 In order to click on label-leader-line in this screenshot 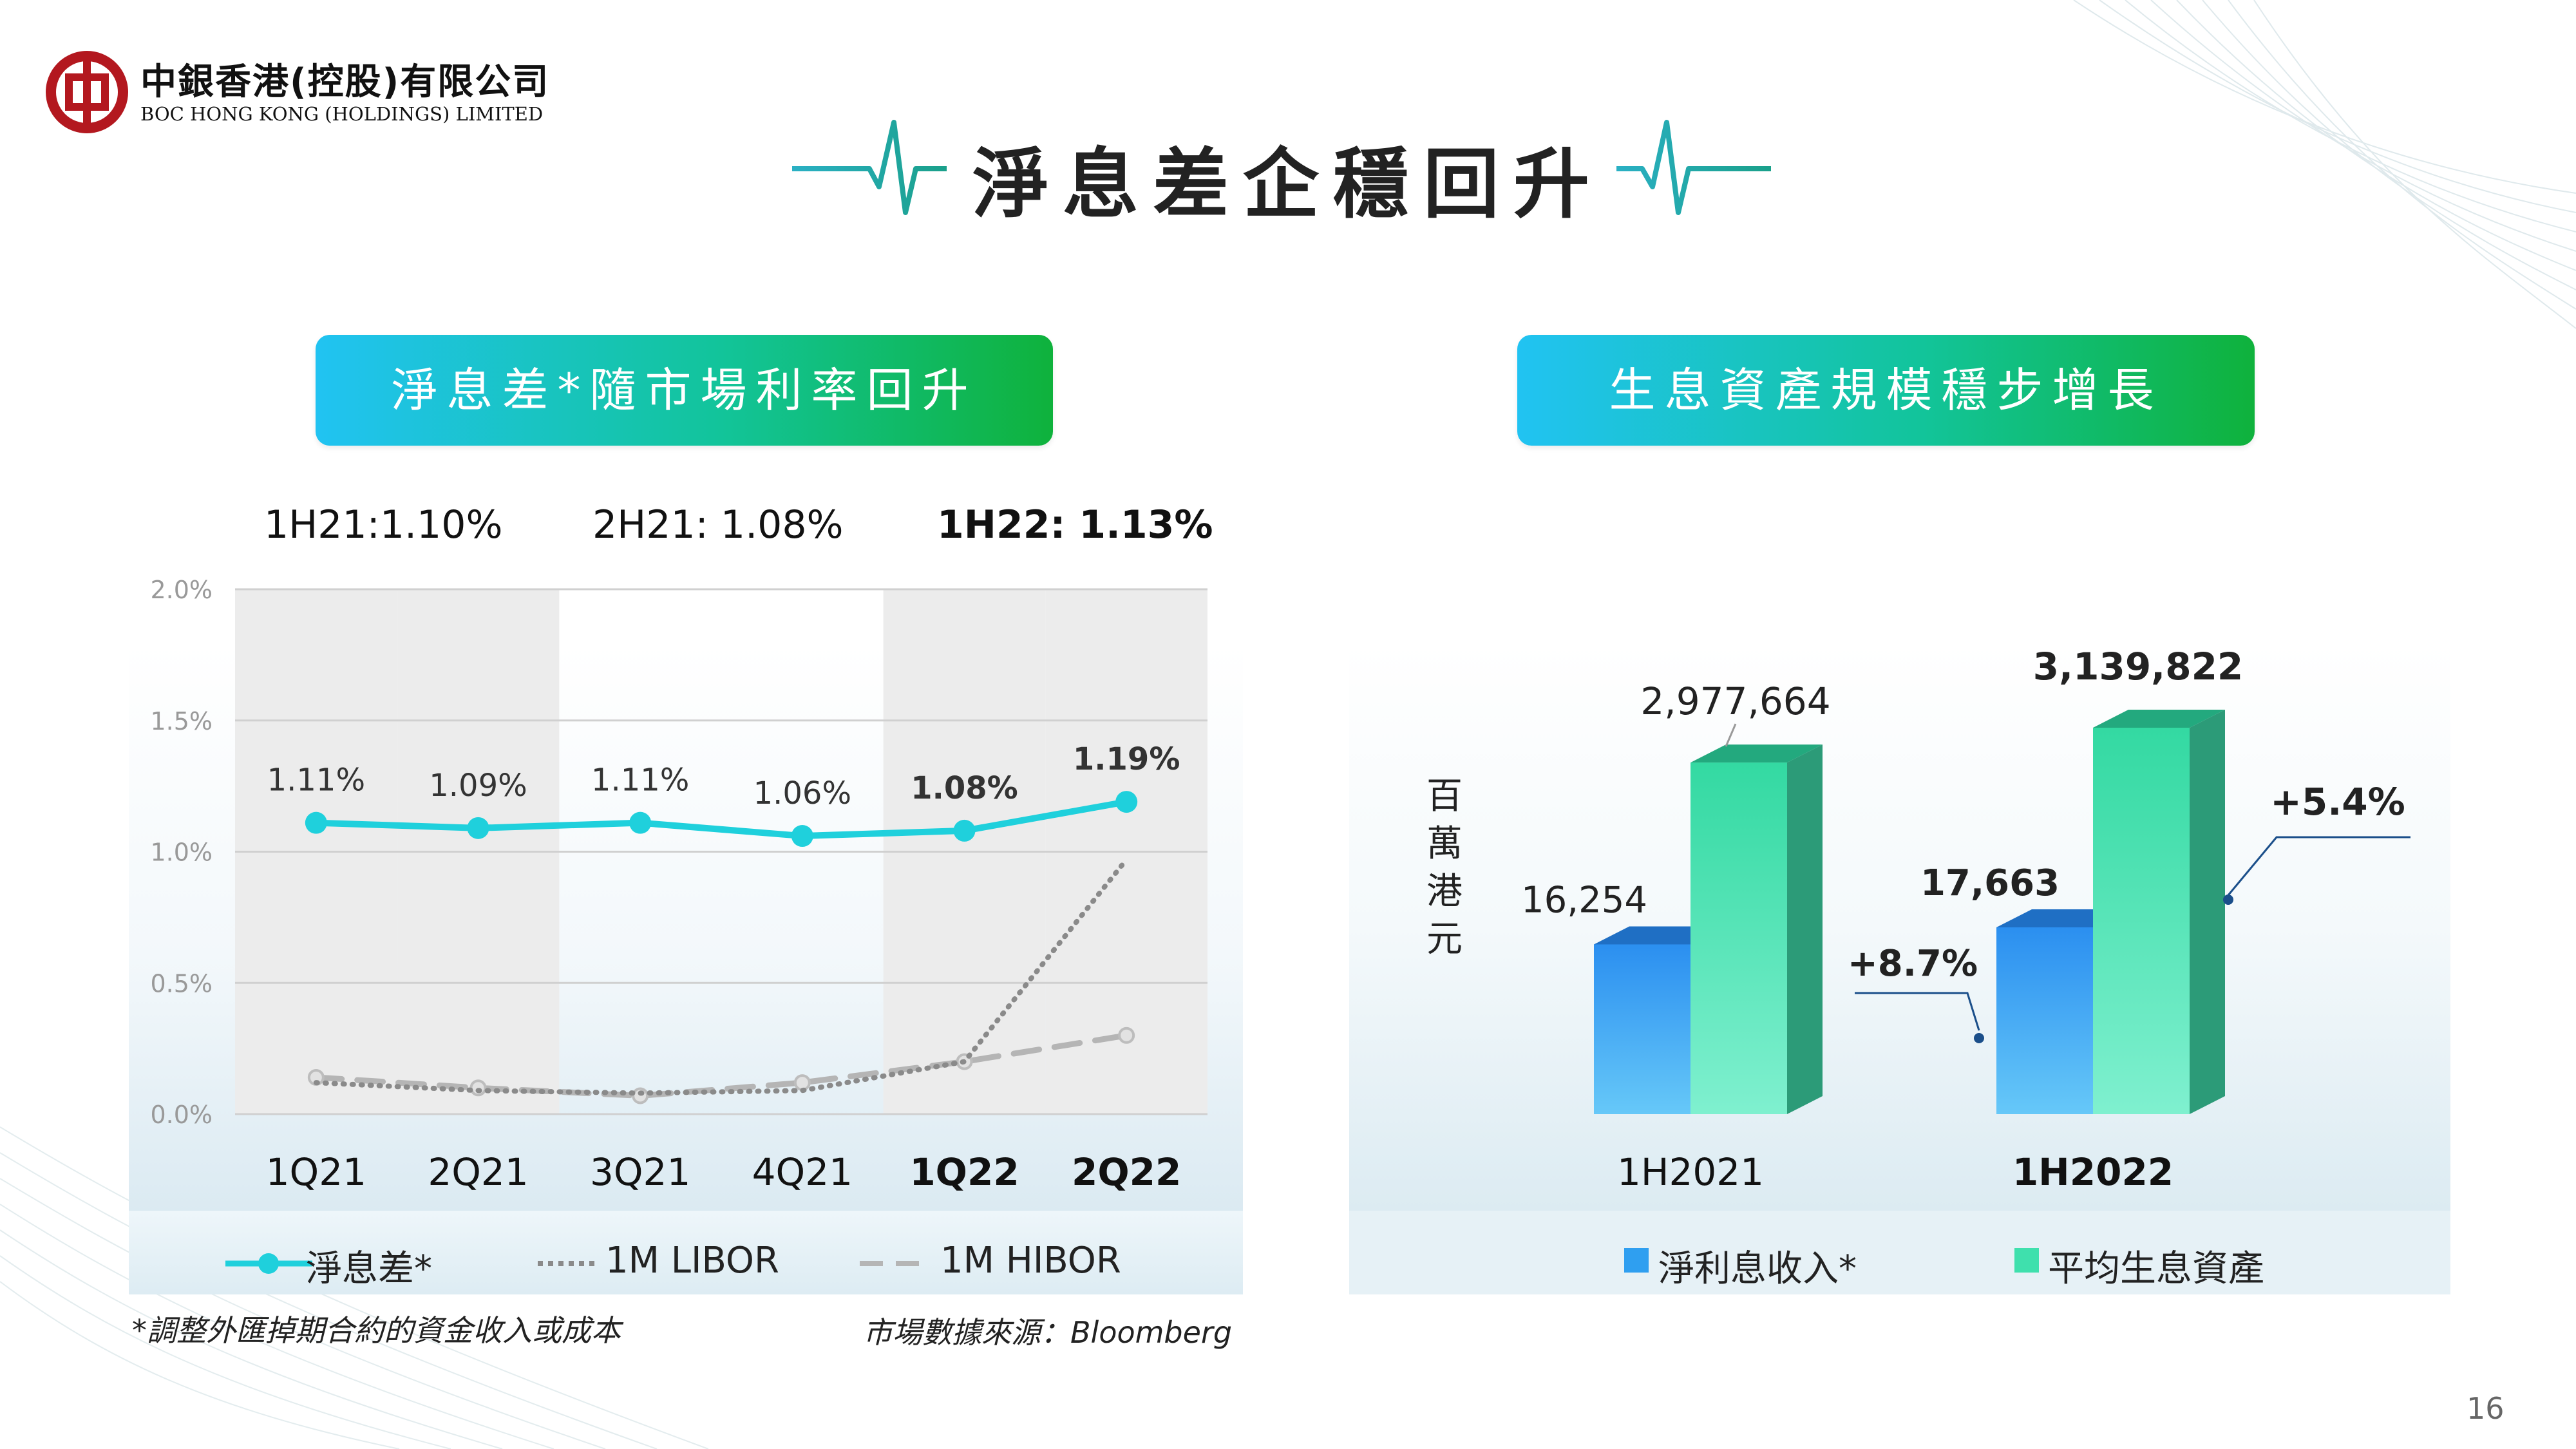, I will do `click(1731, 735)`.